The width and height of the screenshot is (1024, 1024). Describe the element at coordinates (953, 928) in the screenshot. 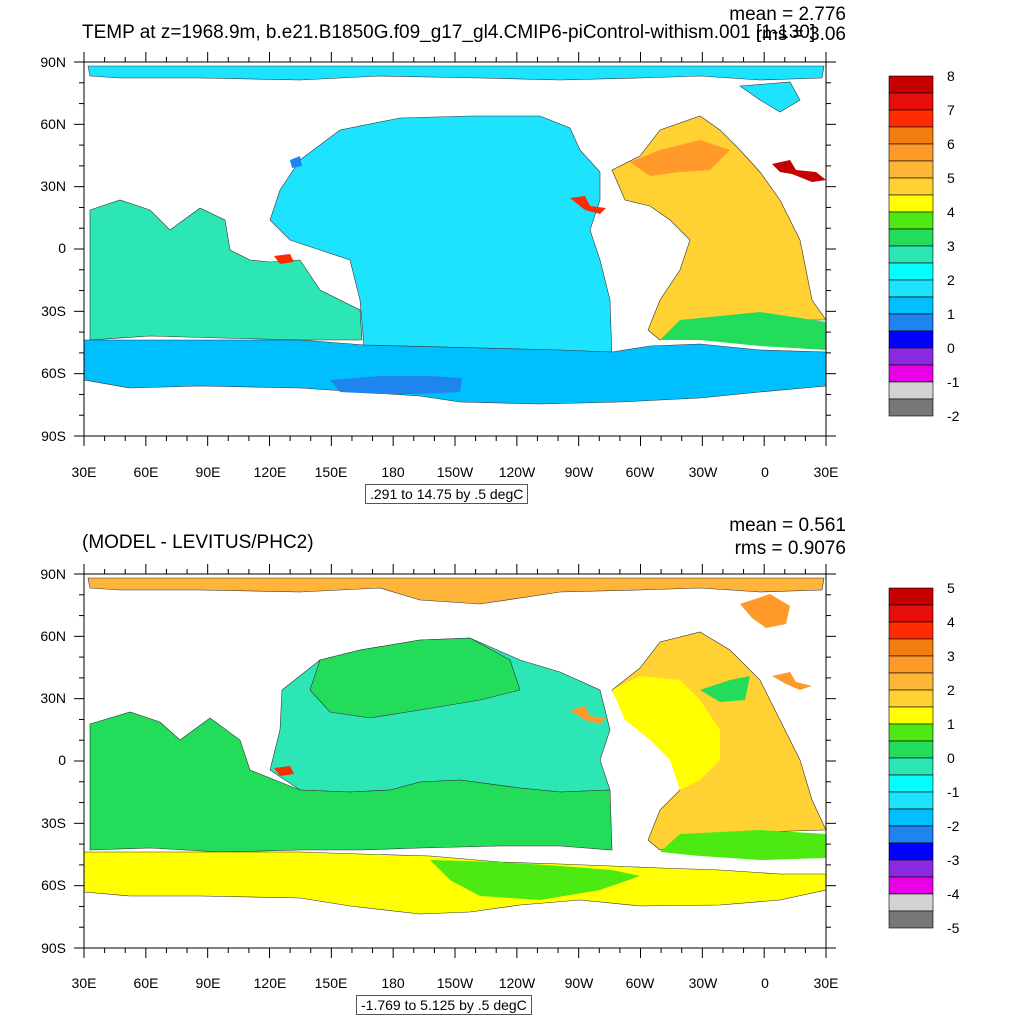

I see `colorbar-label: -5` at that location.